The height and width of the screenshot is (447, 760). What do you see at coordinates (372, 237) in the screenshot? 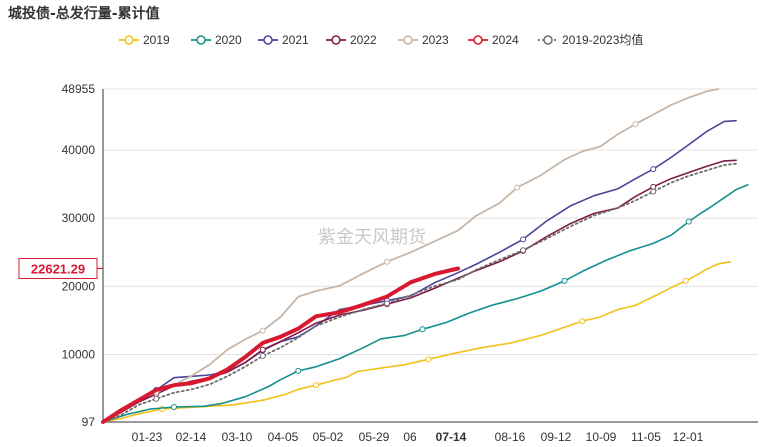
I see `watermark: 紫金天风期货` at bounding box center [372, 237].